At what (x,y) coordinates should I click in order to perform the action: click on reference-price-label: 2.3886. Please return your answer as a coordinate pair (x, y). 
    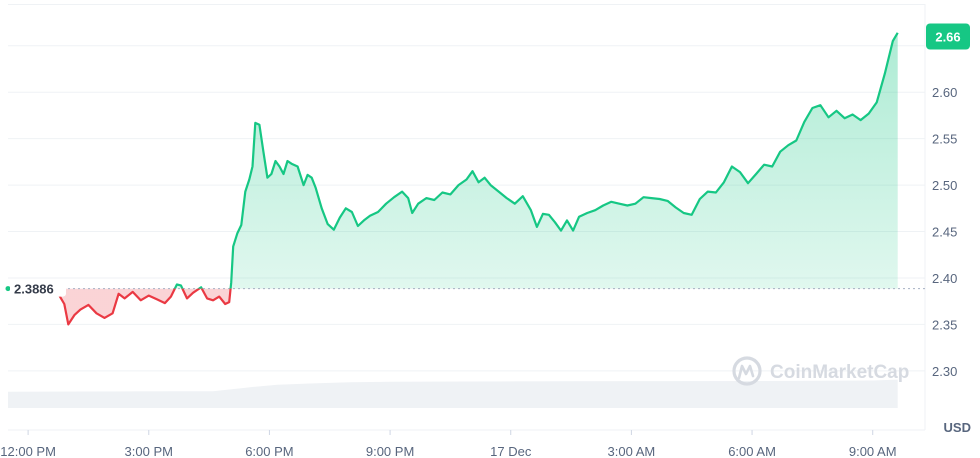
    Looking at the image, I should click on (34, 289).